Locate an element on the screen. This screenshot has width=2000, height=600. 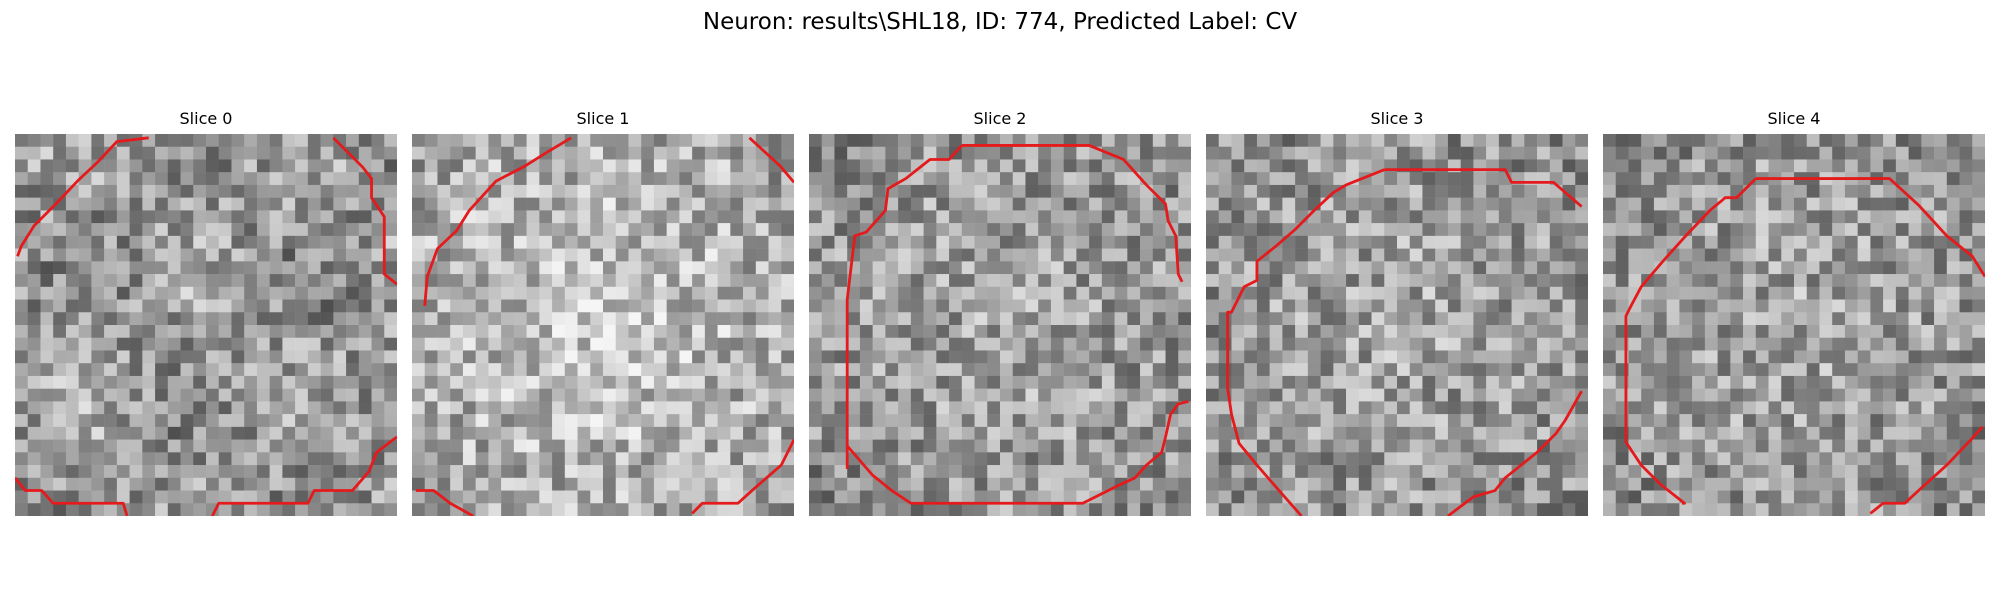
slice-panel-0: Slice 0 is located at coordinates (206, 317).